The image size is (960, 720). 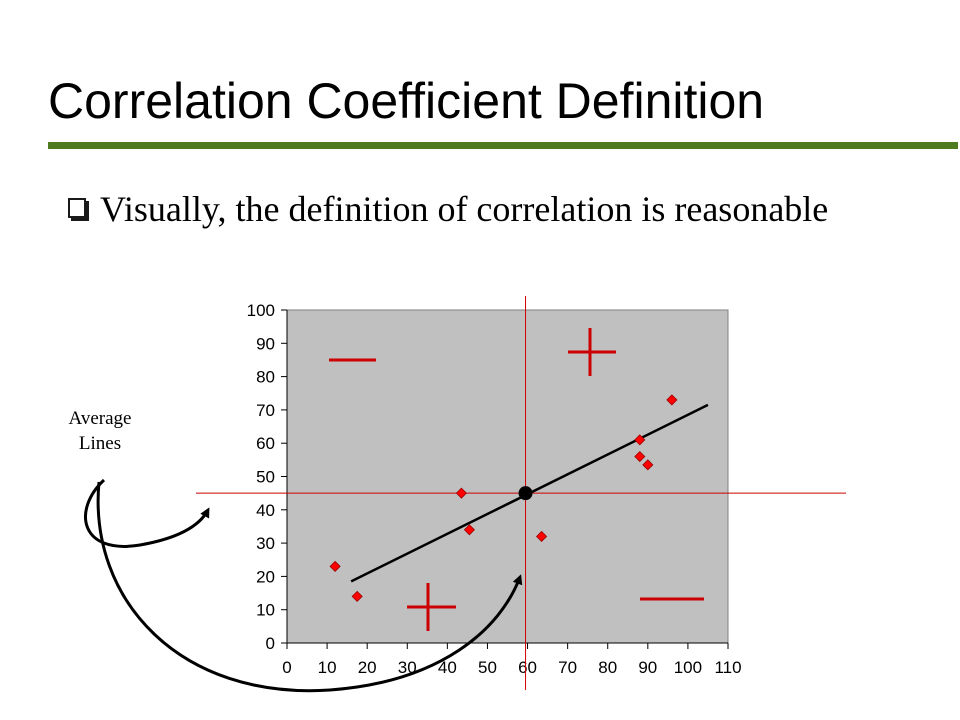 I want to click on x-tick-label: 100, so click(x=688, y=667).